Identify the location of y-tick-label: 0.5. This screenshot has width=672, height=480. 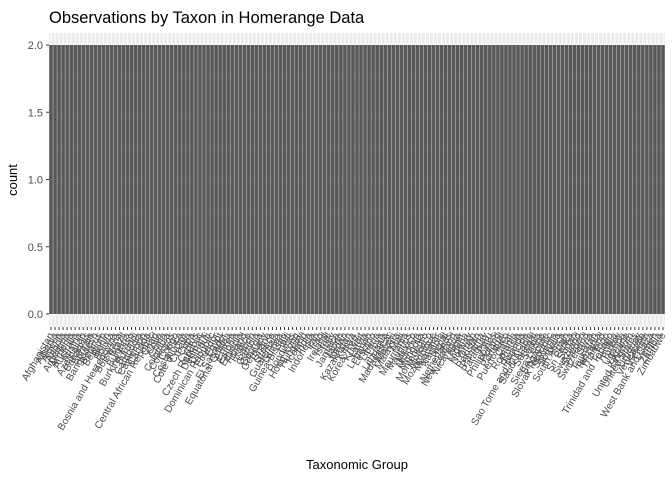
(35, 248).